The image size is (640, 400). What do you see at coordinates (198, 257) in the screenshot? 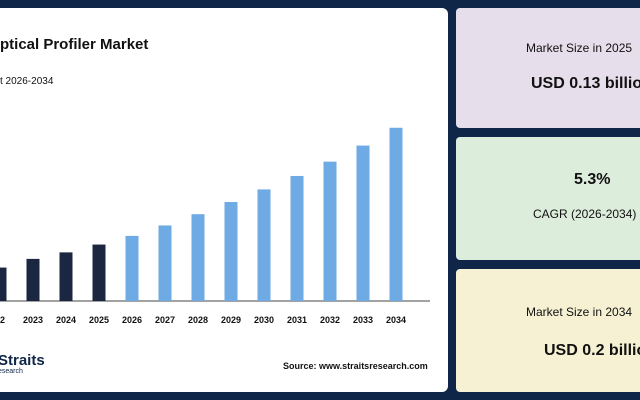
I see `bar-2028` at bounding box center [198, 257].